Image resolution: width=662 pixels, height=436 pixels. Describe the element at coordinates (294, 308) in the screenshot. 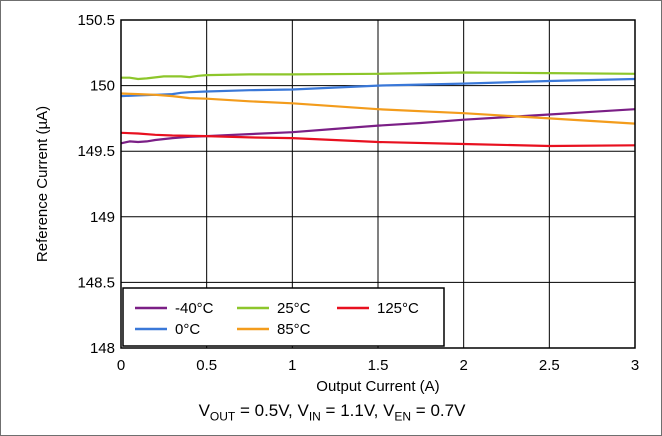

I see `legend-label: 25°C` at that location.